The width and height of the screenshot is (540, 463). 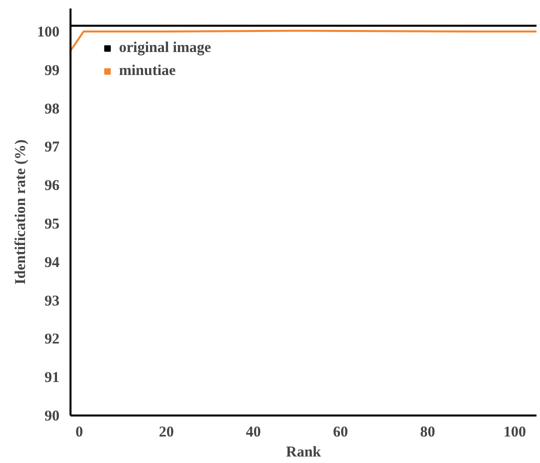 I want to click on x-tick-label: 40, so click(x=253, y=432).